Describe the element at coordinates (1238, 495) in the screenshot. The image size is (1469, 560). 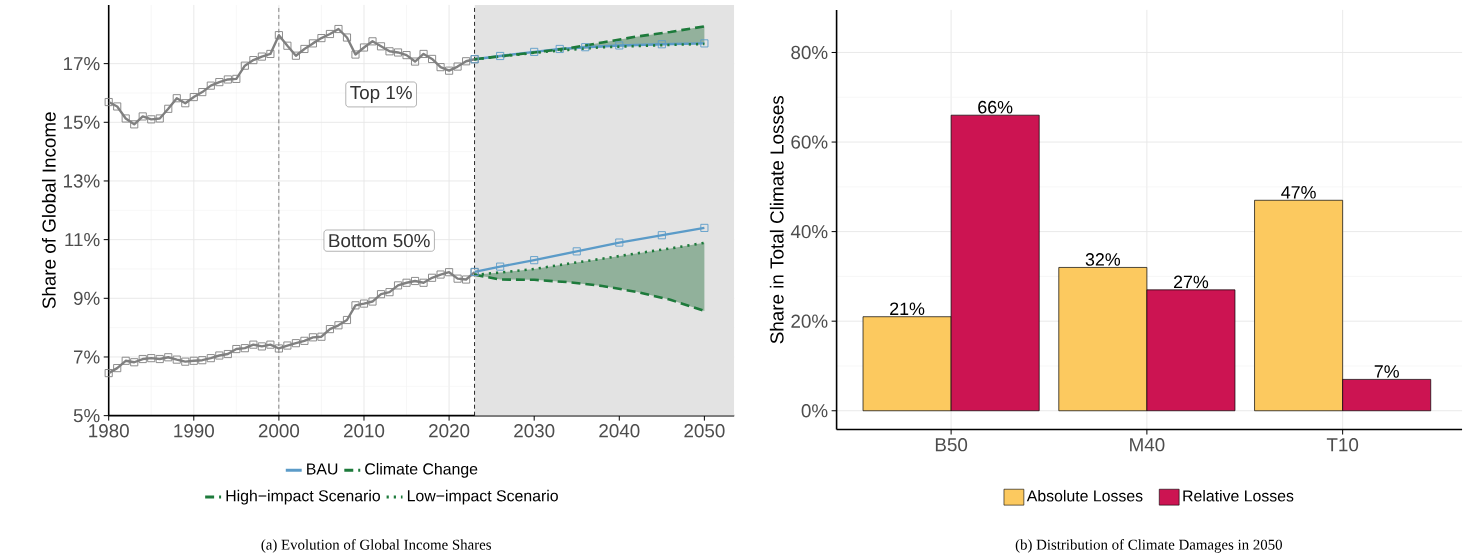
I see `legend-label: Relative Losses` at that location.